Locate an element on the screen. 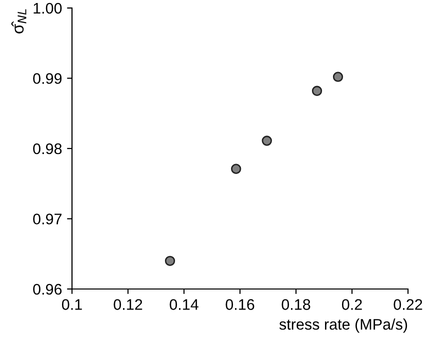 Image resolution: width=429 pixels, height=338 pixels. x-tick-label: 0.14 is located at coordinates (184, 304).